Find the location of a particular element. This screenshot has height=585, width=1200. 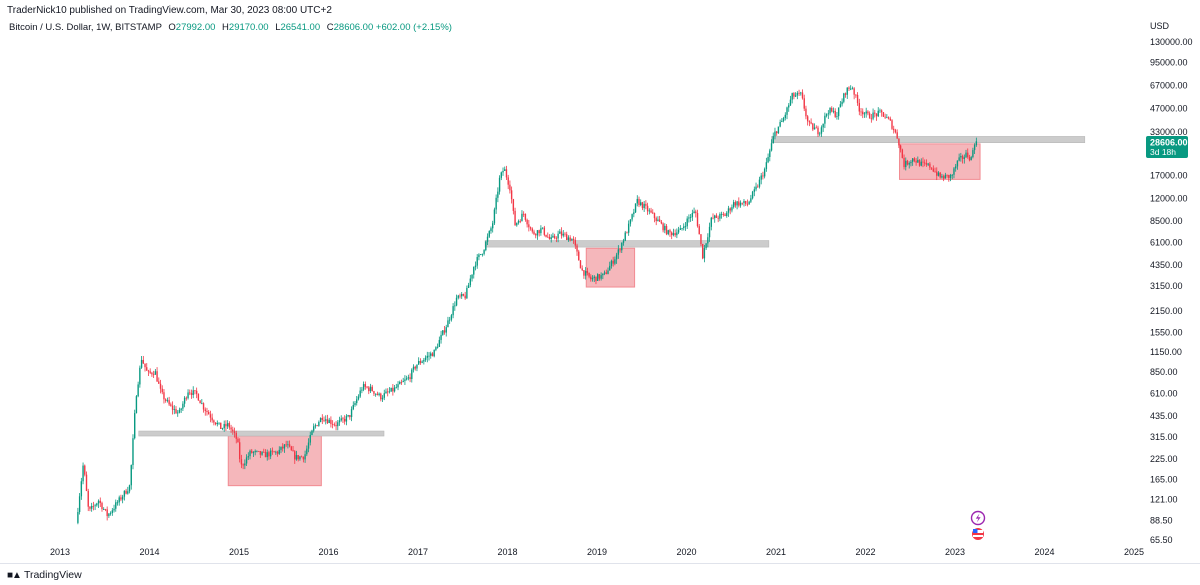

price-tick-label: 3150.00 is located at coordinates (1166, 286).